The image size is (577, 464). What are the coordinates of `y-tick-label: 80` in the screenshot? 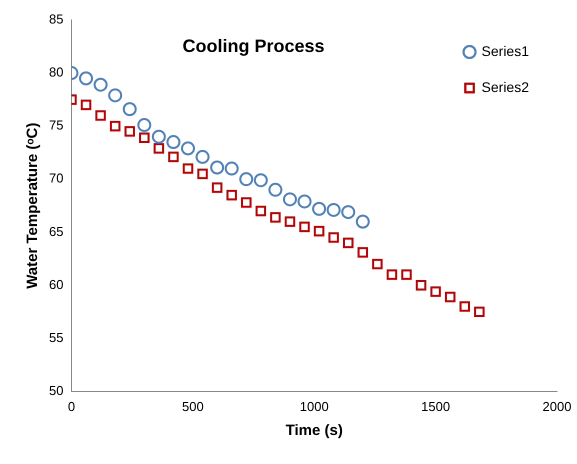 It's located at (56, 72).